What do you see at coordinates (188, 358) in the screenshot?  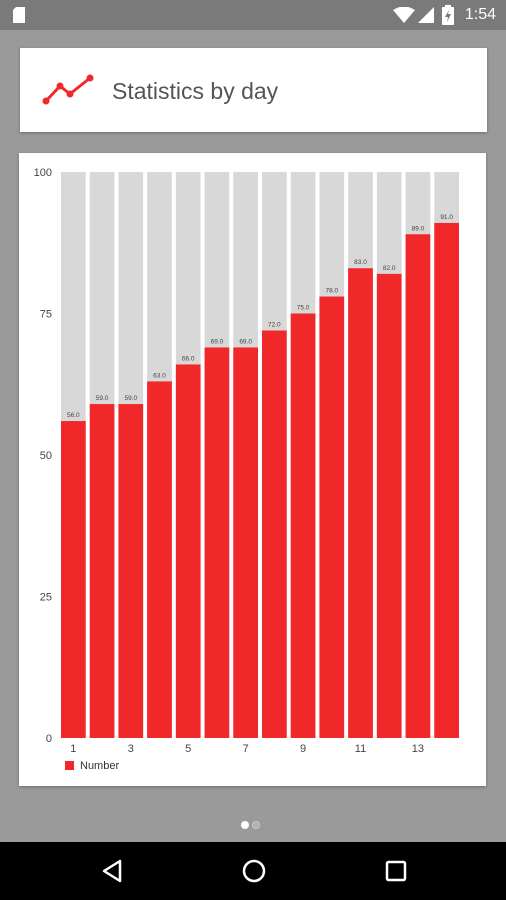 I see `bar-value-label: 66.0` at bounding box center [188, 358].